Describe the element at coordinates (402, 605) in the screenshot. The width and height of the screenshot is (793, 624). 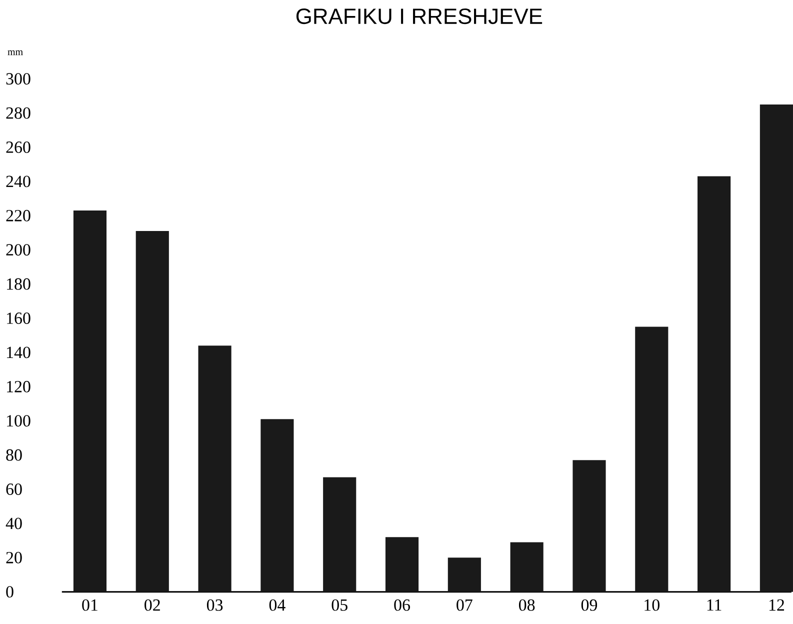
I see `x-tick-label: 06` at that location.